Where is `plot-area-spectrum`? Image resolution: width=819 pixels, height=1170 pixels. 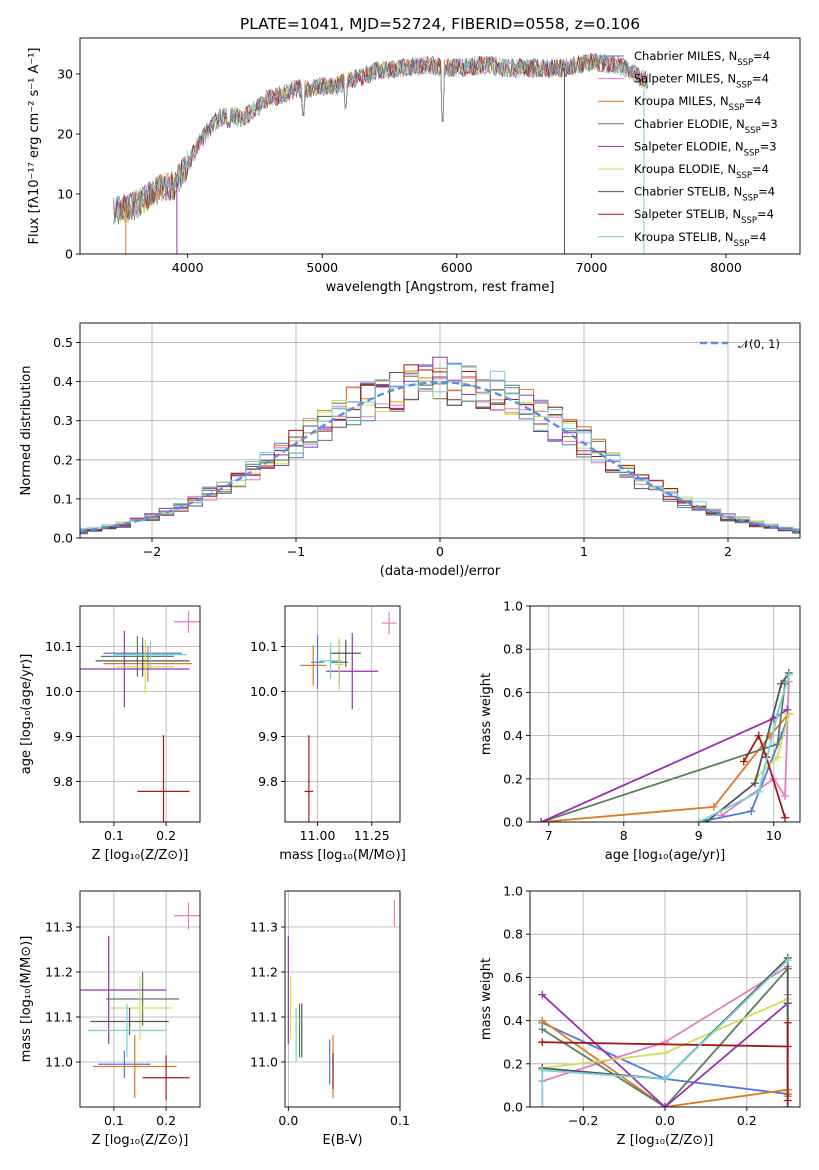 plot-area-spectrum is located at coordinates (381, 153).